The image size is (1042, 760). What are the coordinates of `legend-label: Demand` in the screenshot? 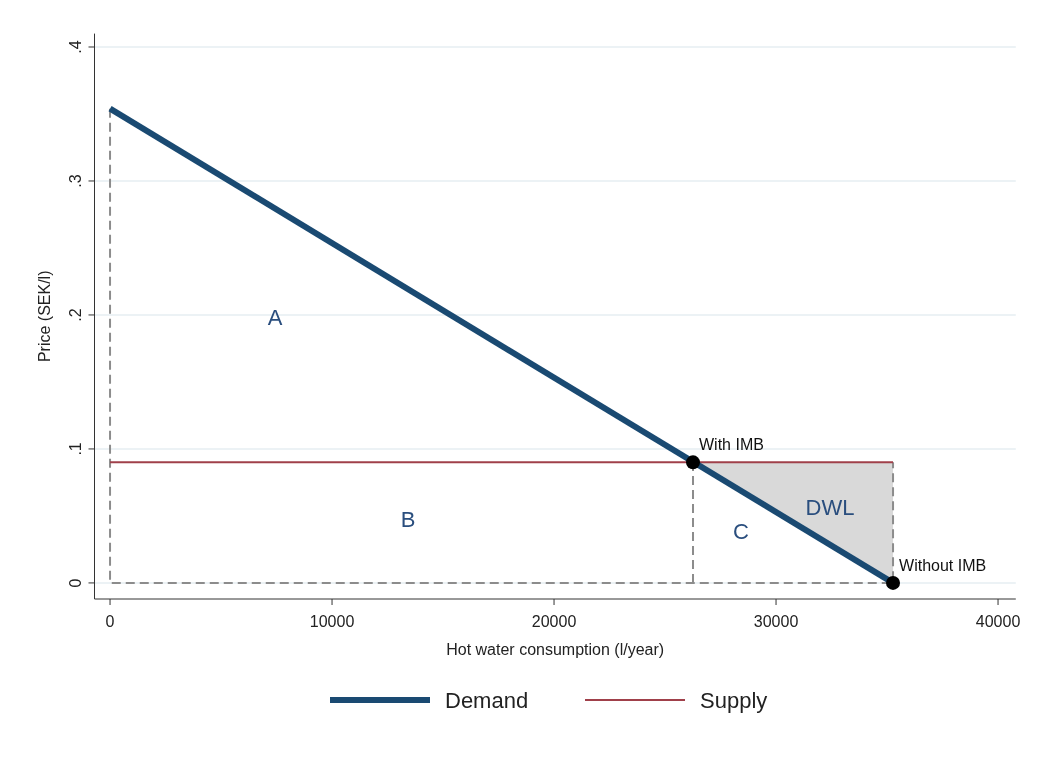 It's located at (487, 700).